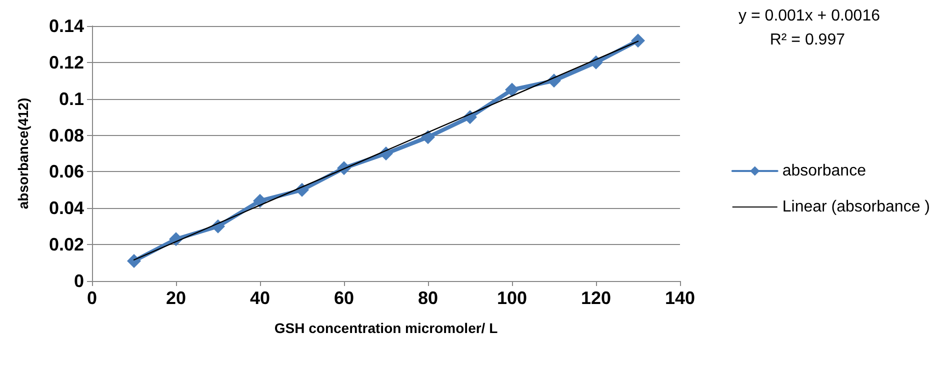 The image size is (940, 370). I want to click on x-tick-label: 0, so click(92, 298).